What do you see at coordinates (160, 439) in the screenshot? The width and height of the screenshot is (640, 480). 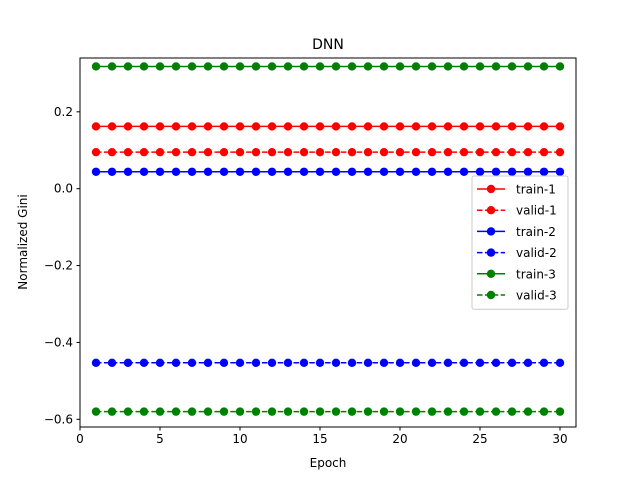 I see `x-tick-label: 5` at bounding box center [160, 439].